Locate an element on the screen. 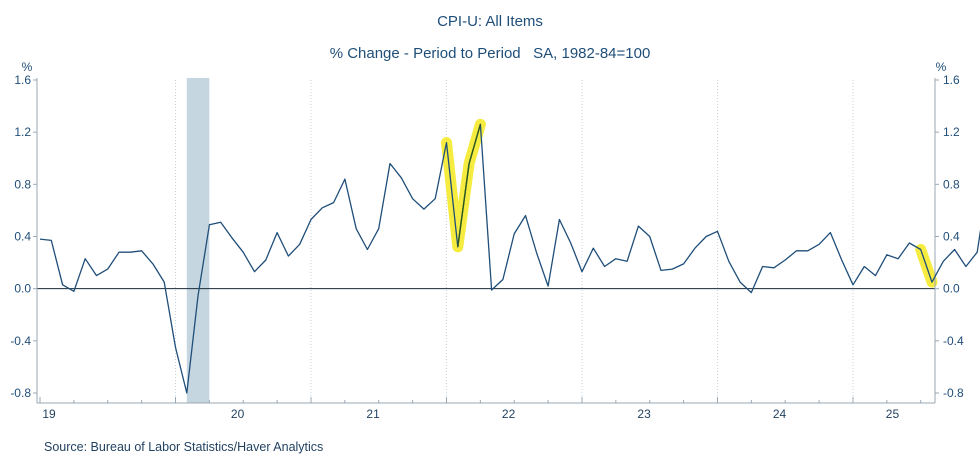 The width and height of the screenshot is (980, 460). y-tick-label-left: 1.6 is located at coordinates (22, 80).